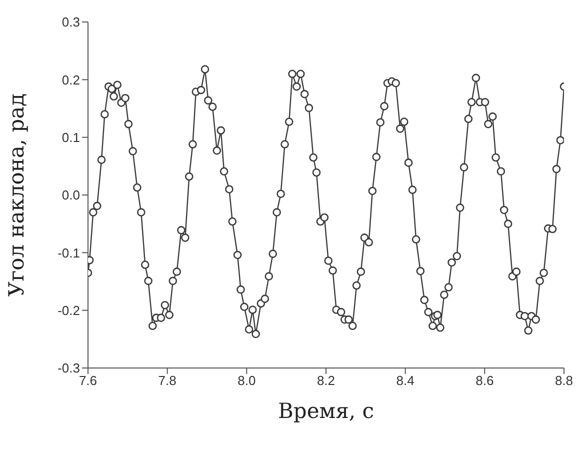 The image size is (587, 450). What do you see at coordinates (405, 380) in the screenshot?
I see `x-tick-label: 8.4` at bounding box center [405, 380].